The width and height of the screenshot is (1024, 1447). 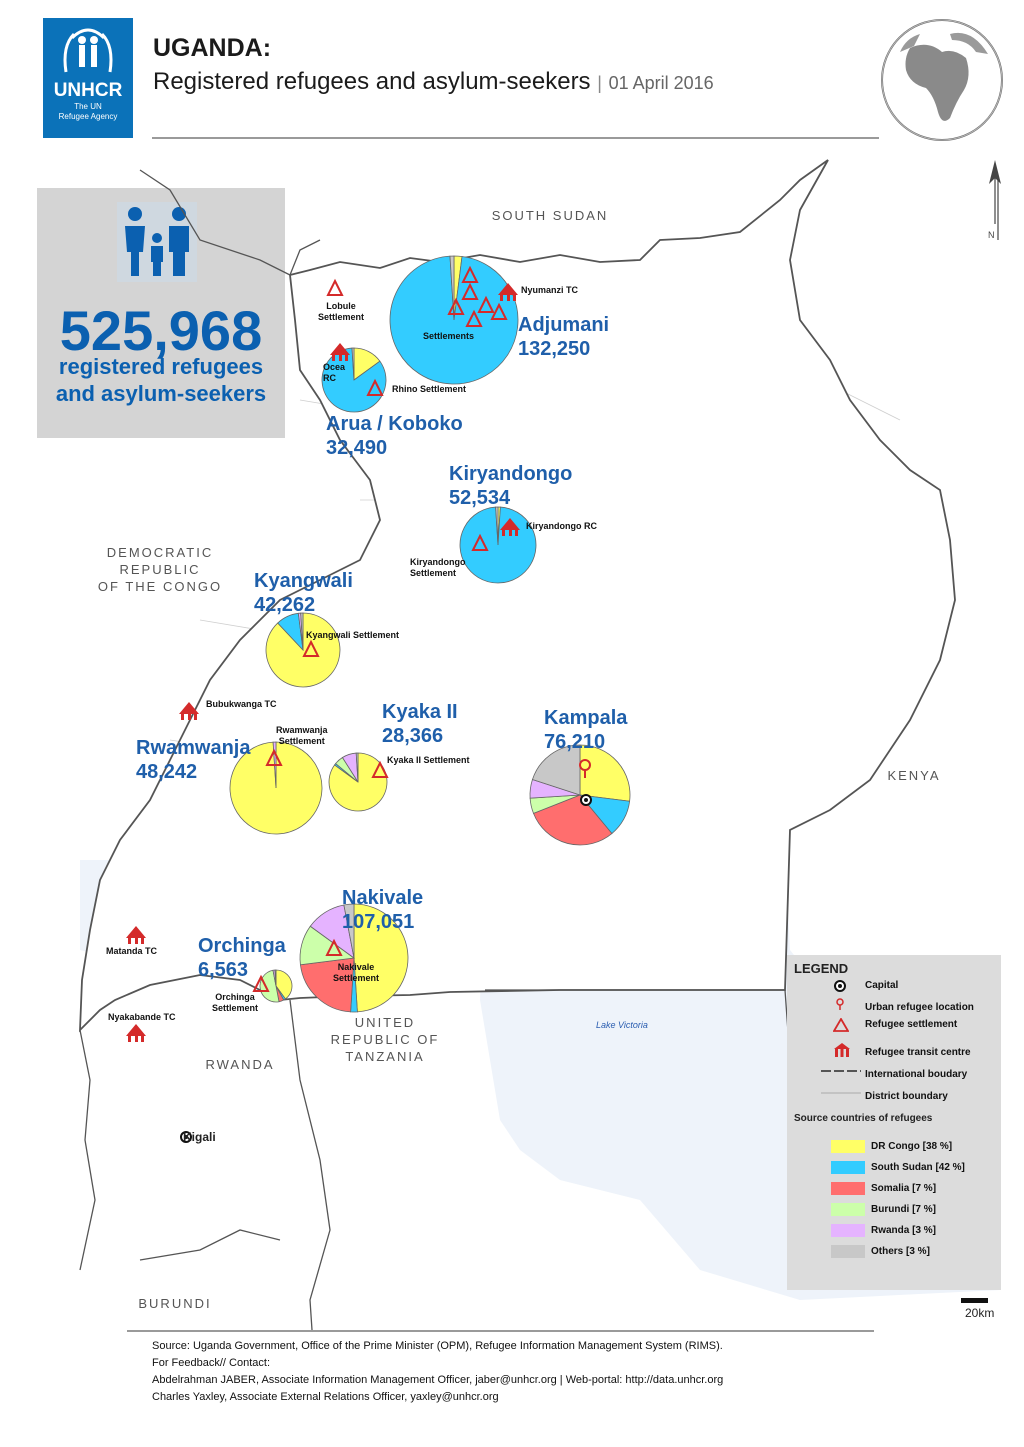 What do you see at coordinates (261, 983) in the screenshot?
I see `settlement-triangle-orchinga` at bounding box center [261, 983].